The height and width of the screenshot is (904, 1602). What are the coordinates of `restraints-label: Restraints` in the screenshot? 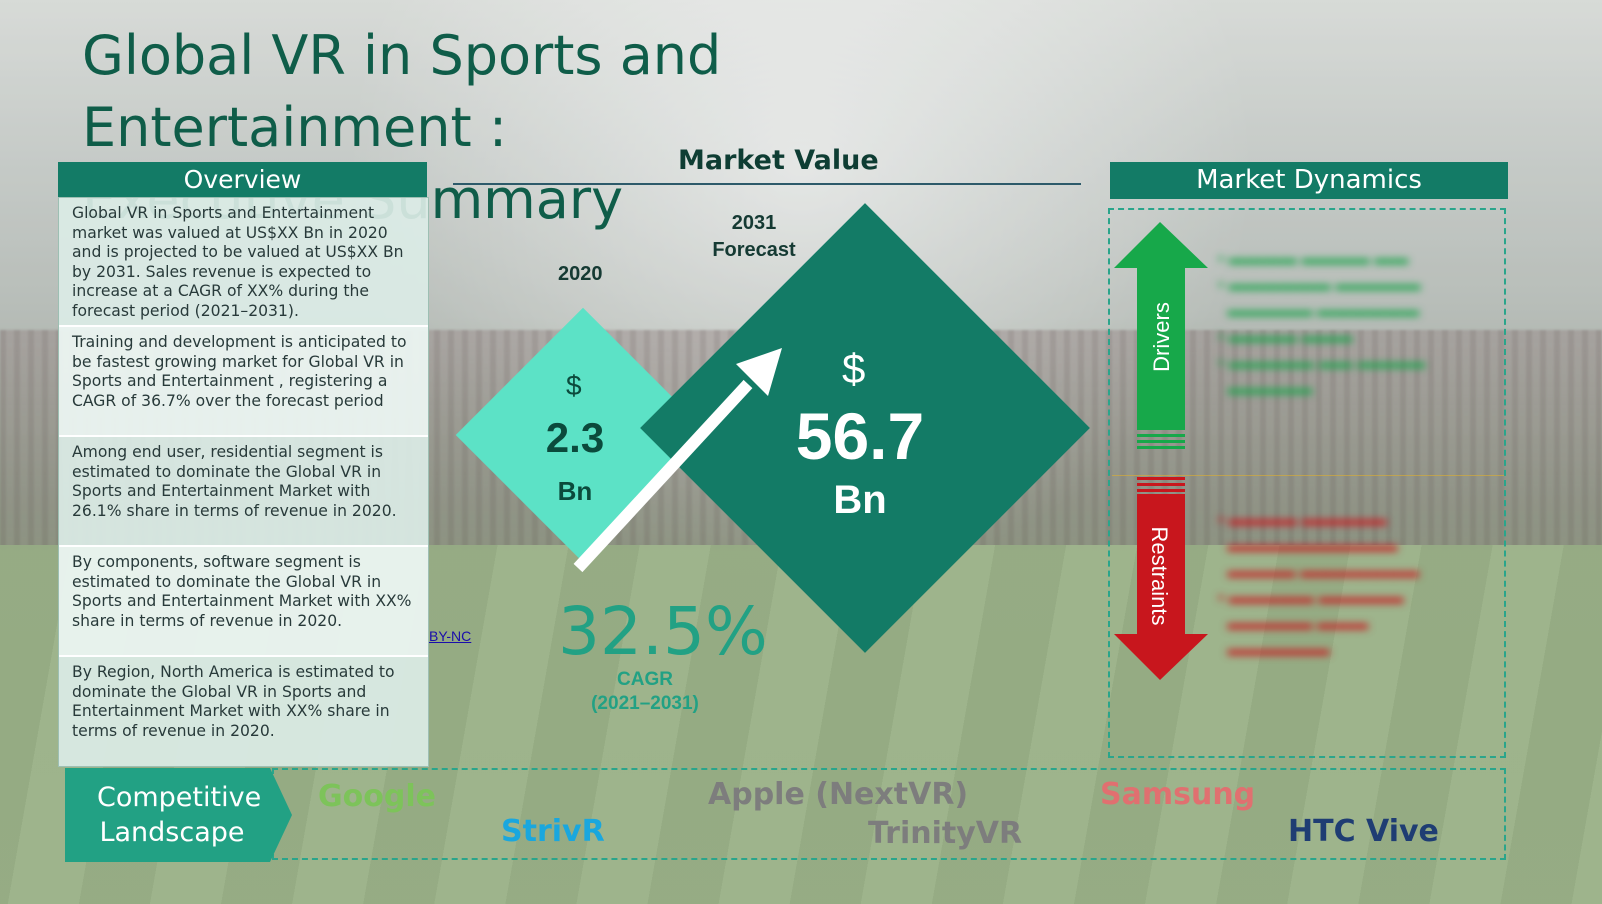 It's located at (1159, 575).